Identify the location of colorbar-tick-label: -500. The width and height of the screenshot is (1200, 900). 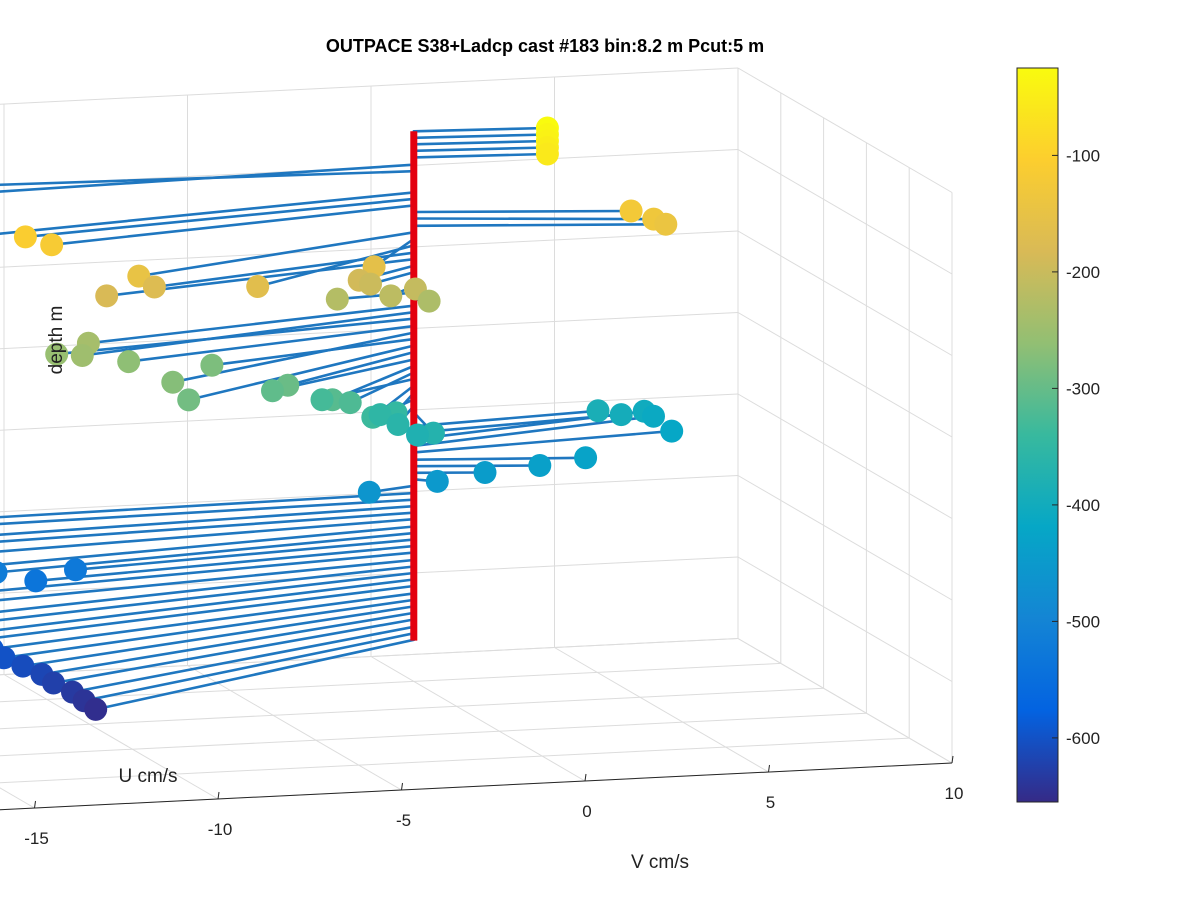
(1083, 621).